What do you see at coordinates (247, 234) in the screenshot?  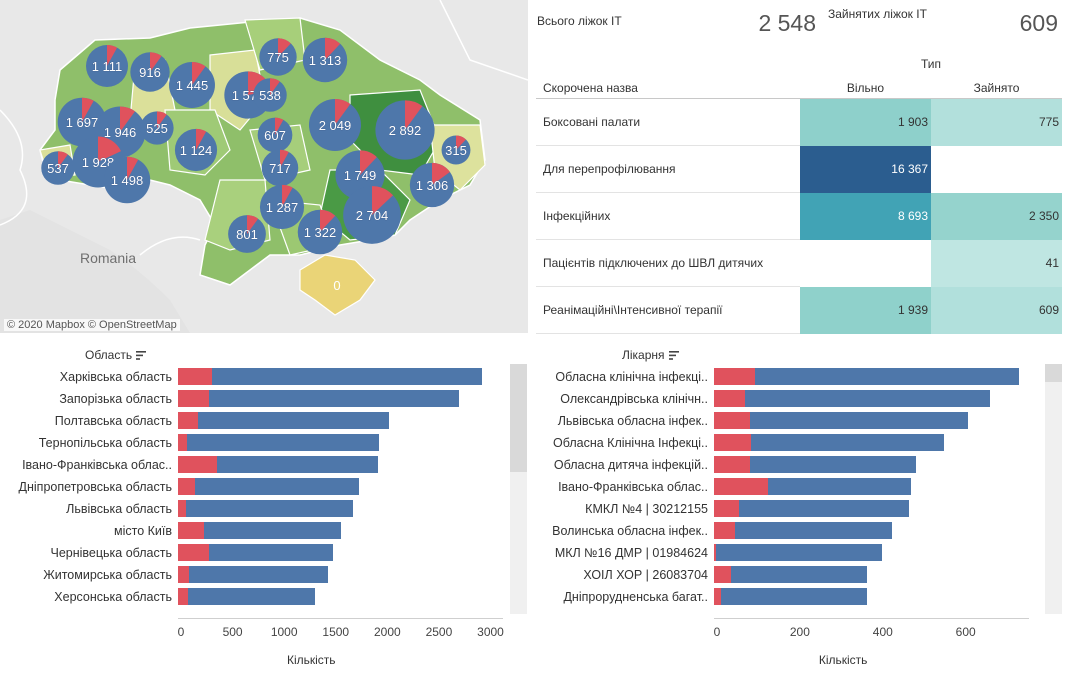 I see `map-bubble: 801` at bounding box center [247, 234].